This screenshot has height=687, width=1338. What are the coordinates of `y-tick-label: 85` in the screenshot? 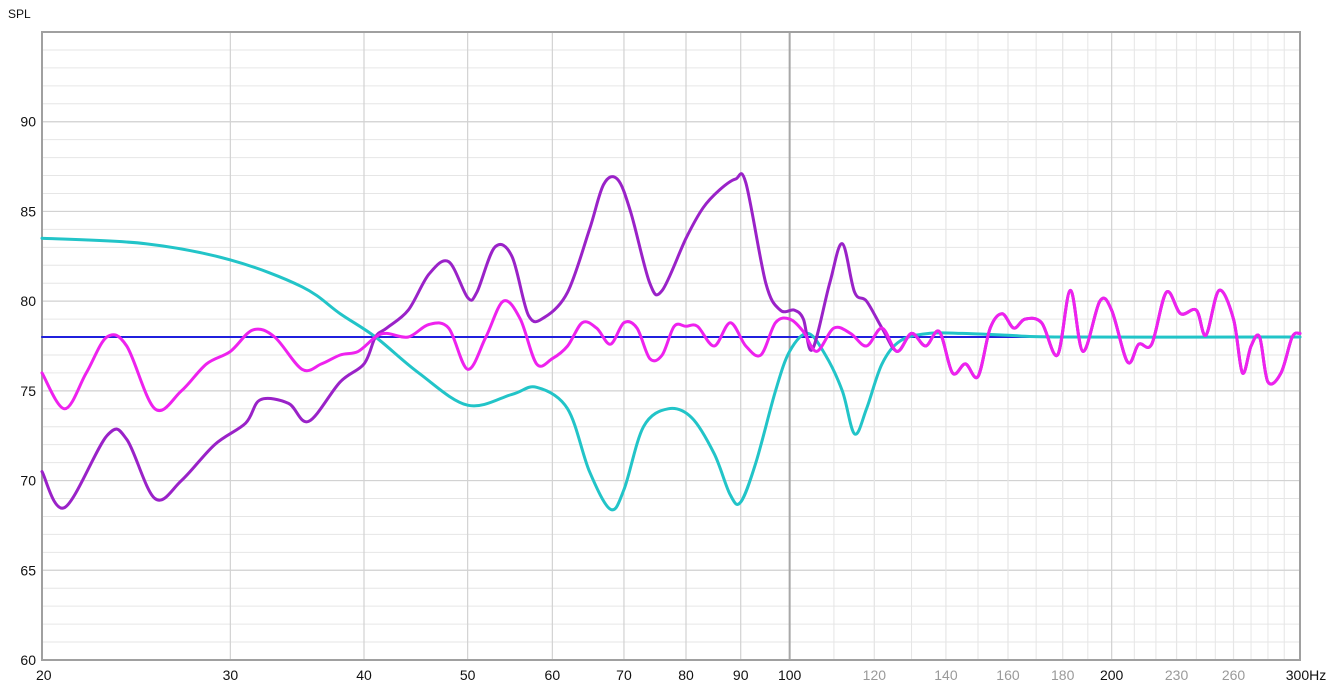 It's located at (28, 211).